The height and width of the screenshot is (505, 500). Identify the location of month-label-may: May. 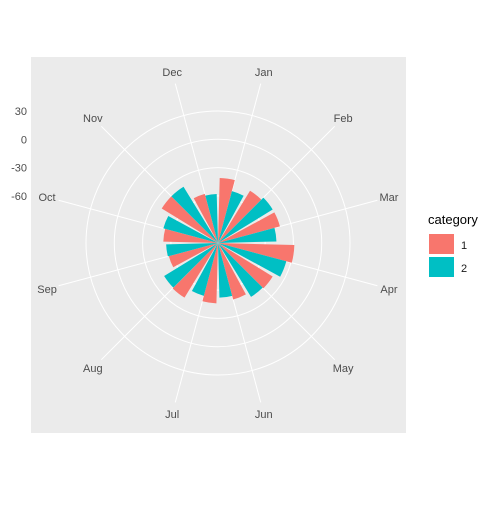
(343, 369).